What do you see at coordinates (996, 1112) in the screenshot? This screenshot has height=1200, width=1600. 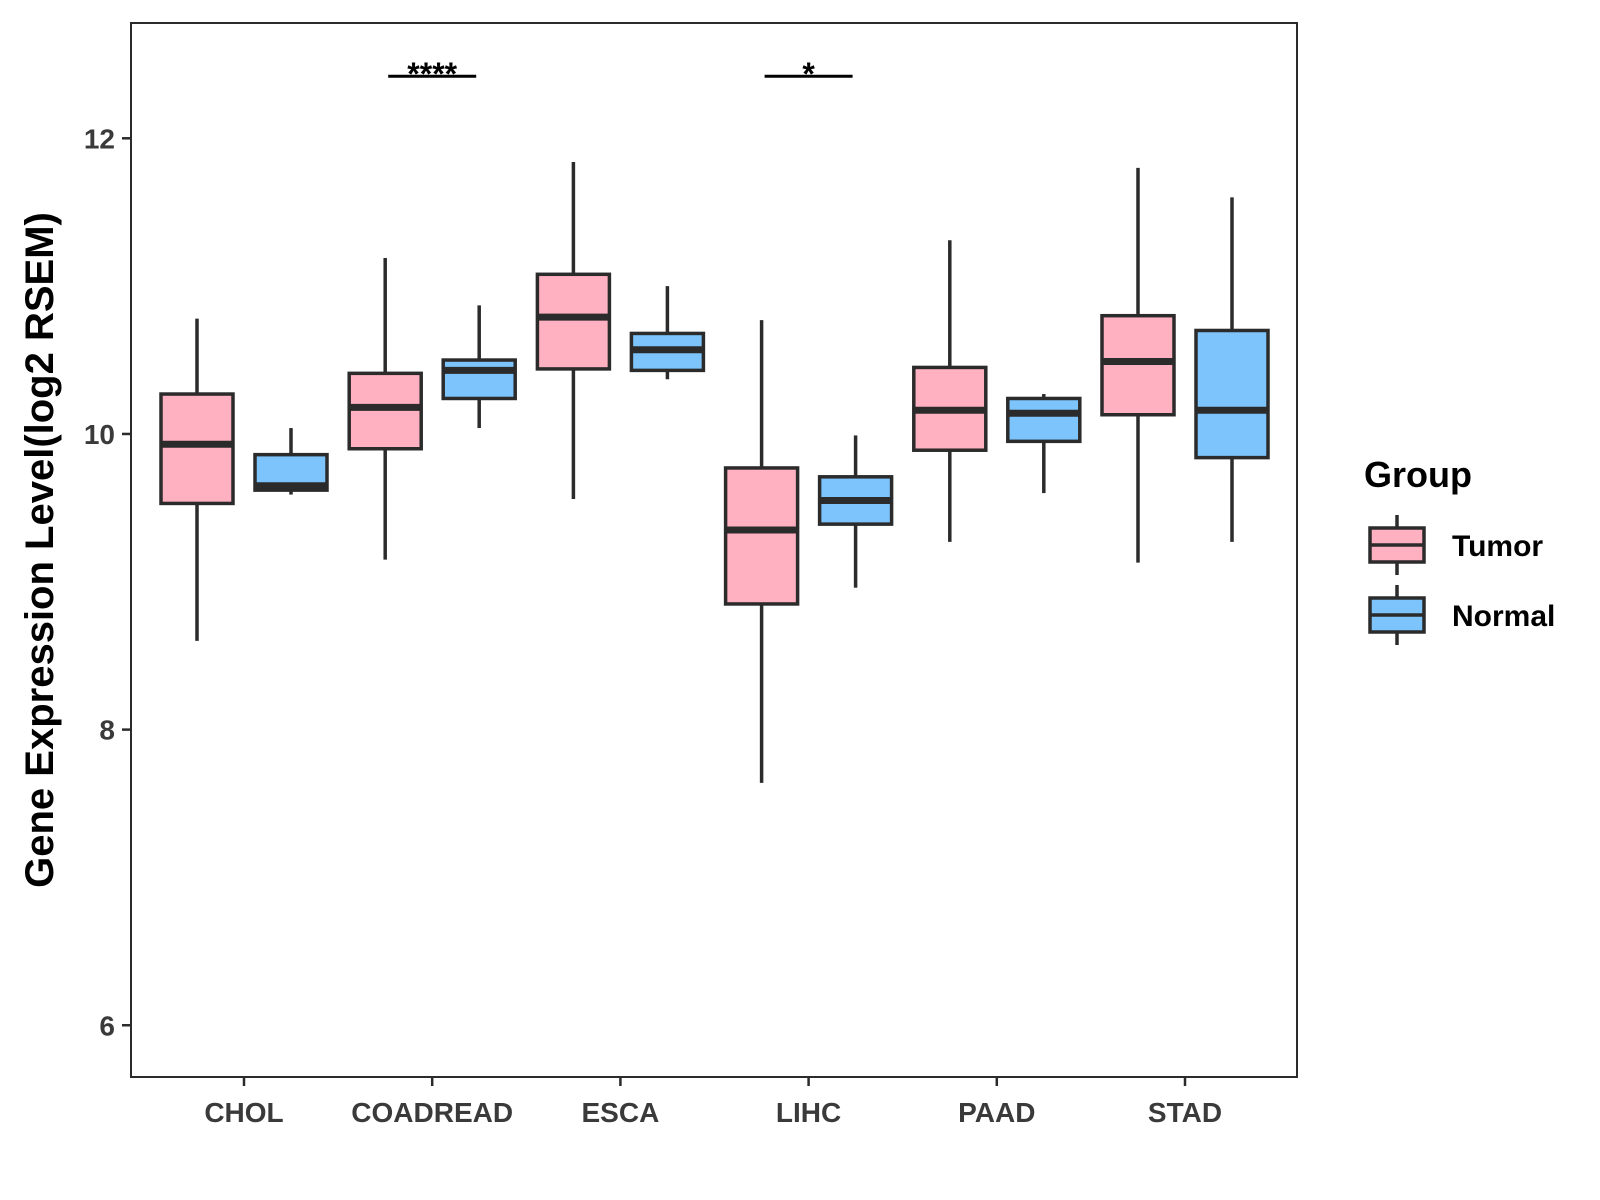 I see `x-tick-label: PAAD` at bounding box center [996, 1112].